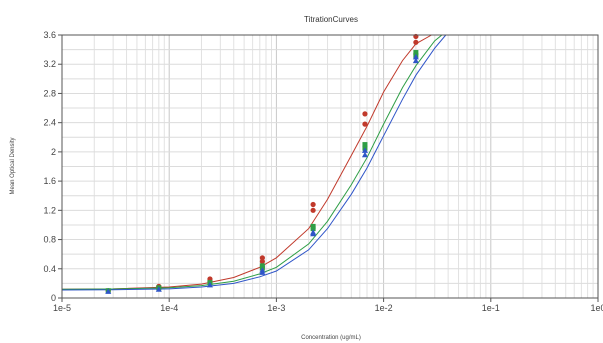 Image resolution: width=603 pixels, height=343 pixels. What do you see at coordinates (49, 93) in the screenshot?
I see `y-tick-label: 2.8` at bounding box center [49, 93].